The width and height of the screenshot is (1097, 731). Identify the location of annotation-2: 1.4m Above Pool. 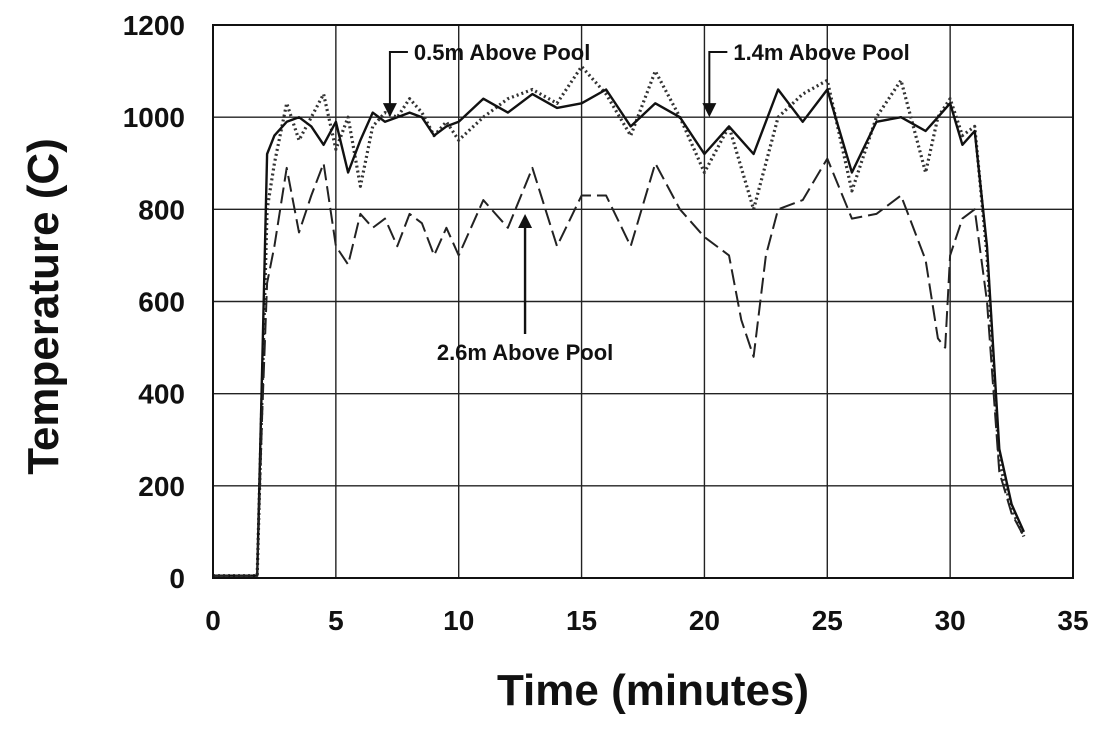
(806, 79).